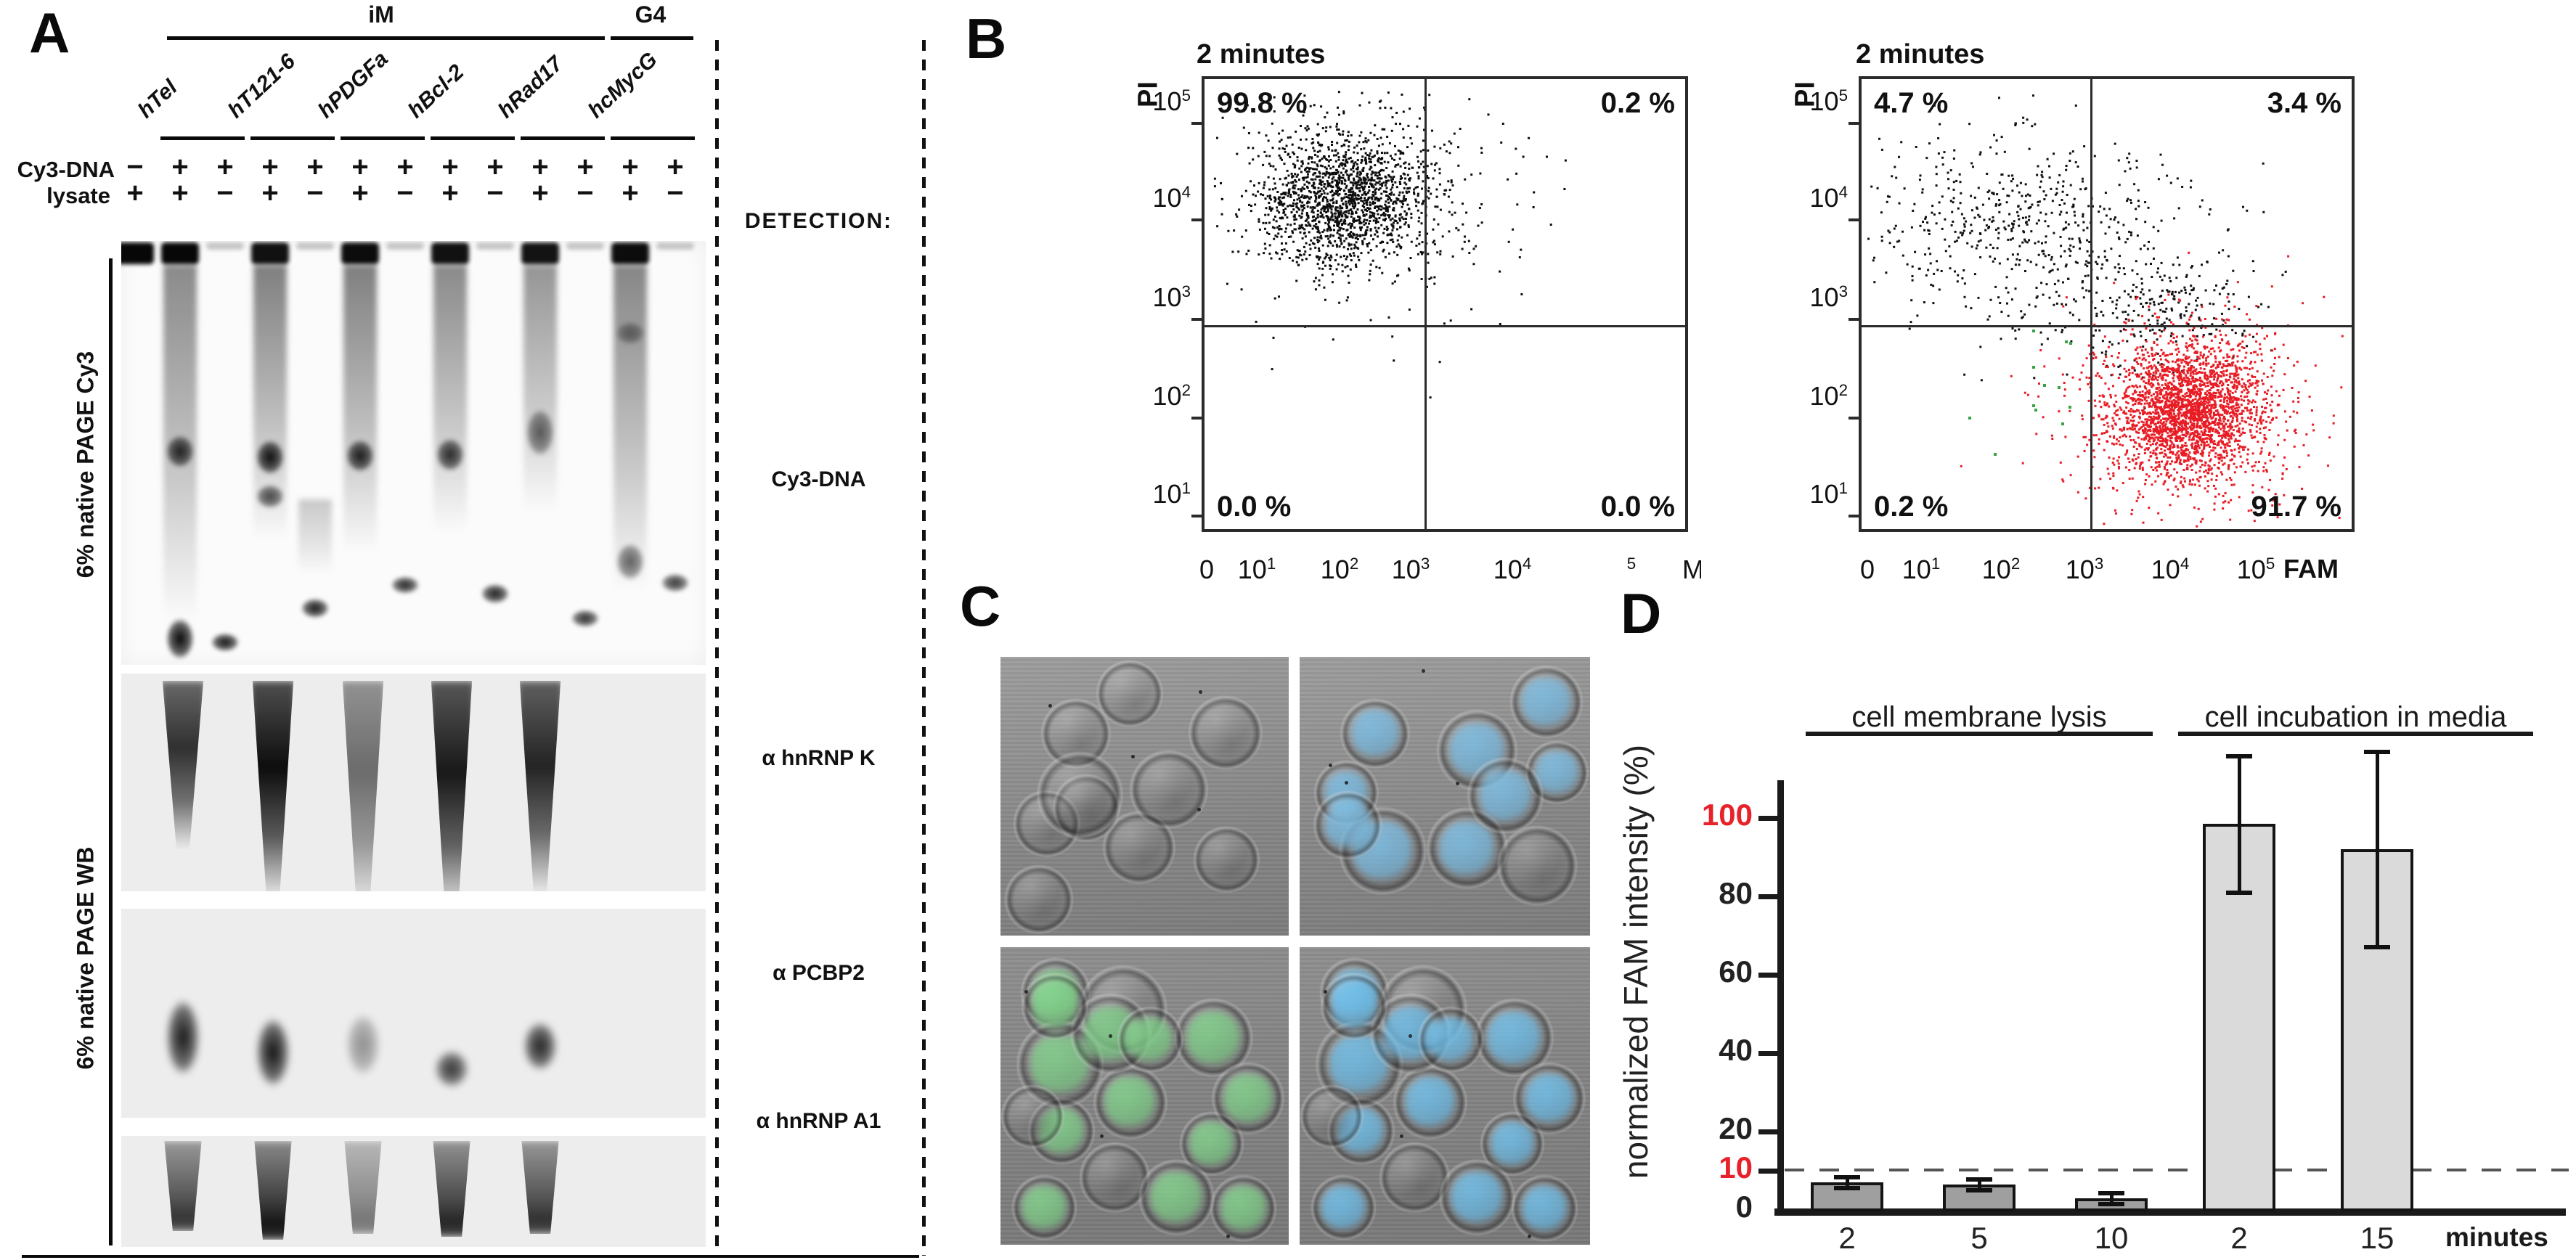 Image resolution: width=2576 pixels, height=1260 pixels. I want to click on plot2-quadrant-vline, so click(2091, 304).